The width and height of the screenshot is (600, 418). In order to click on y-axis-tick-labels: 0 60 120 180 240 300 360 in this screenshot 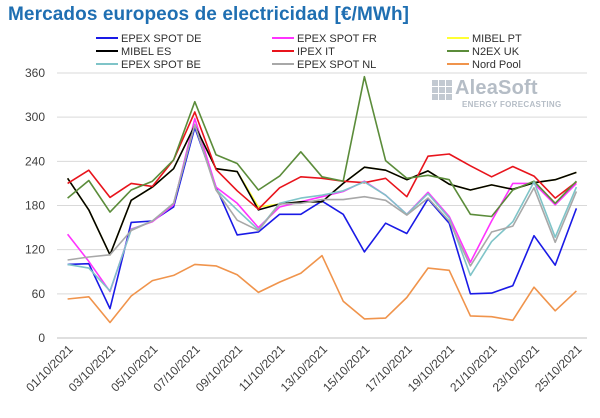, I will do `click(35, 205)`.